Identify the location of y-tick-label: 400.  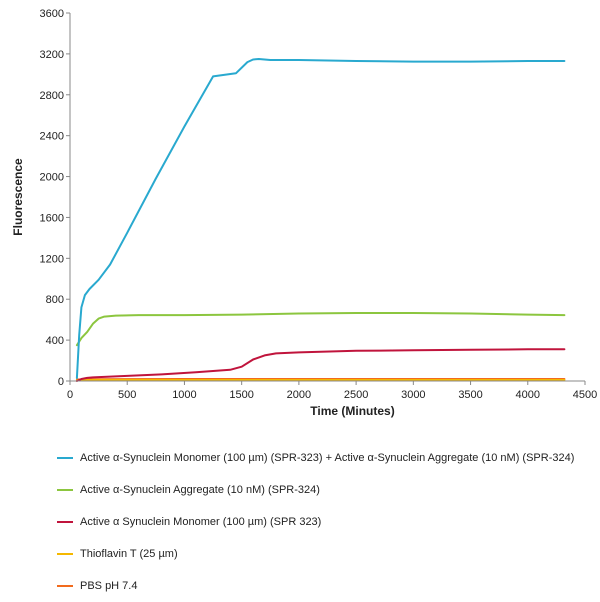
(55, 341).